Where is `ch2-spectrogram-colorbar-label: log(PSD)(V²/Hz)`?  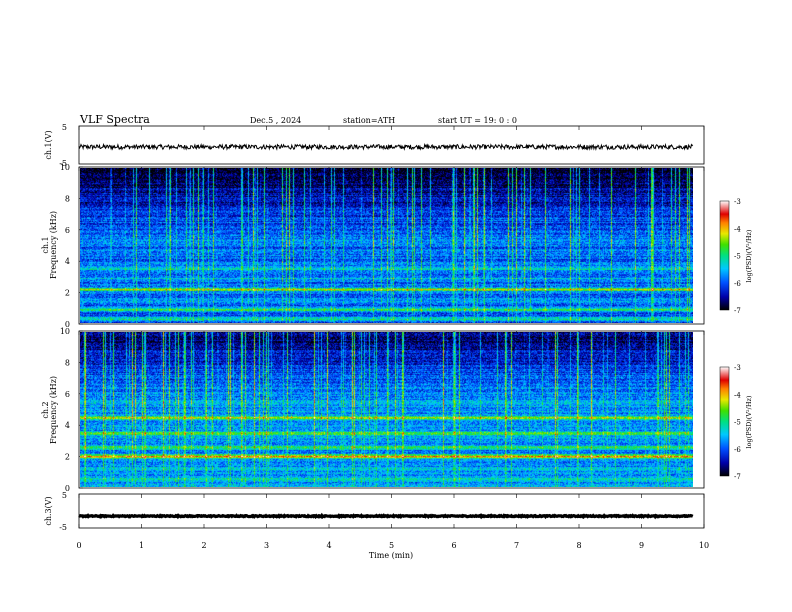
ch2-spectrogram-colorbar-label: log(PSD)(V²/Hz) is located at coordinates (749, 421).